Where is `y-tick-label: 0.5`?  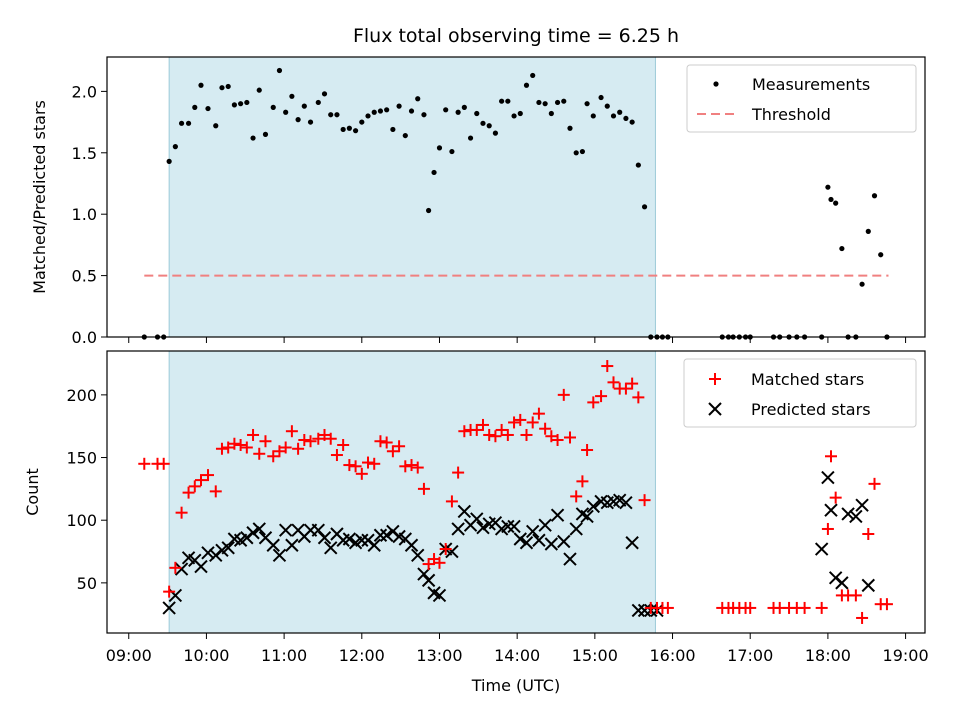 y-tick-label: 0.5 is located at coordinates (84, 276).